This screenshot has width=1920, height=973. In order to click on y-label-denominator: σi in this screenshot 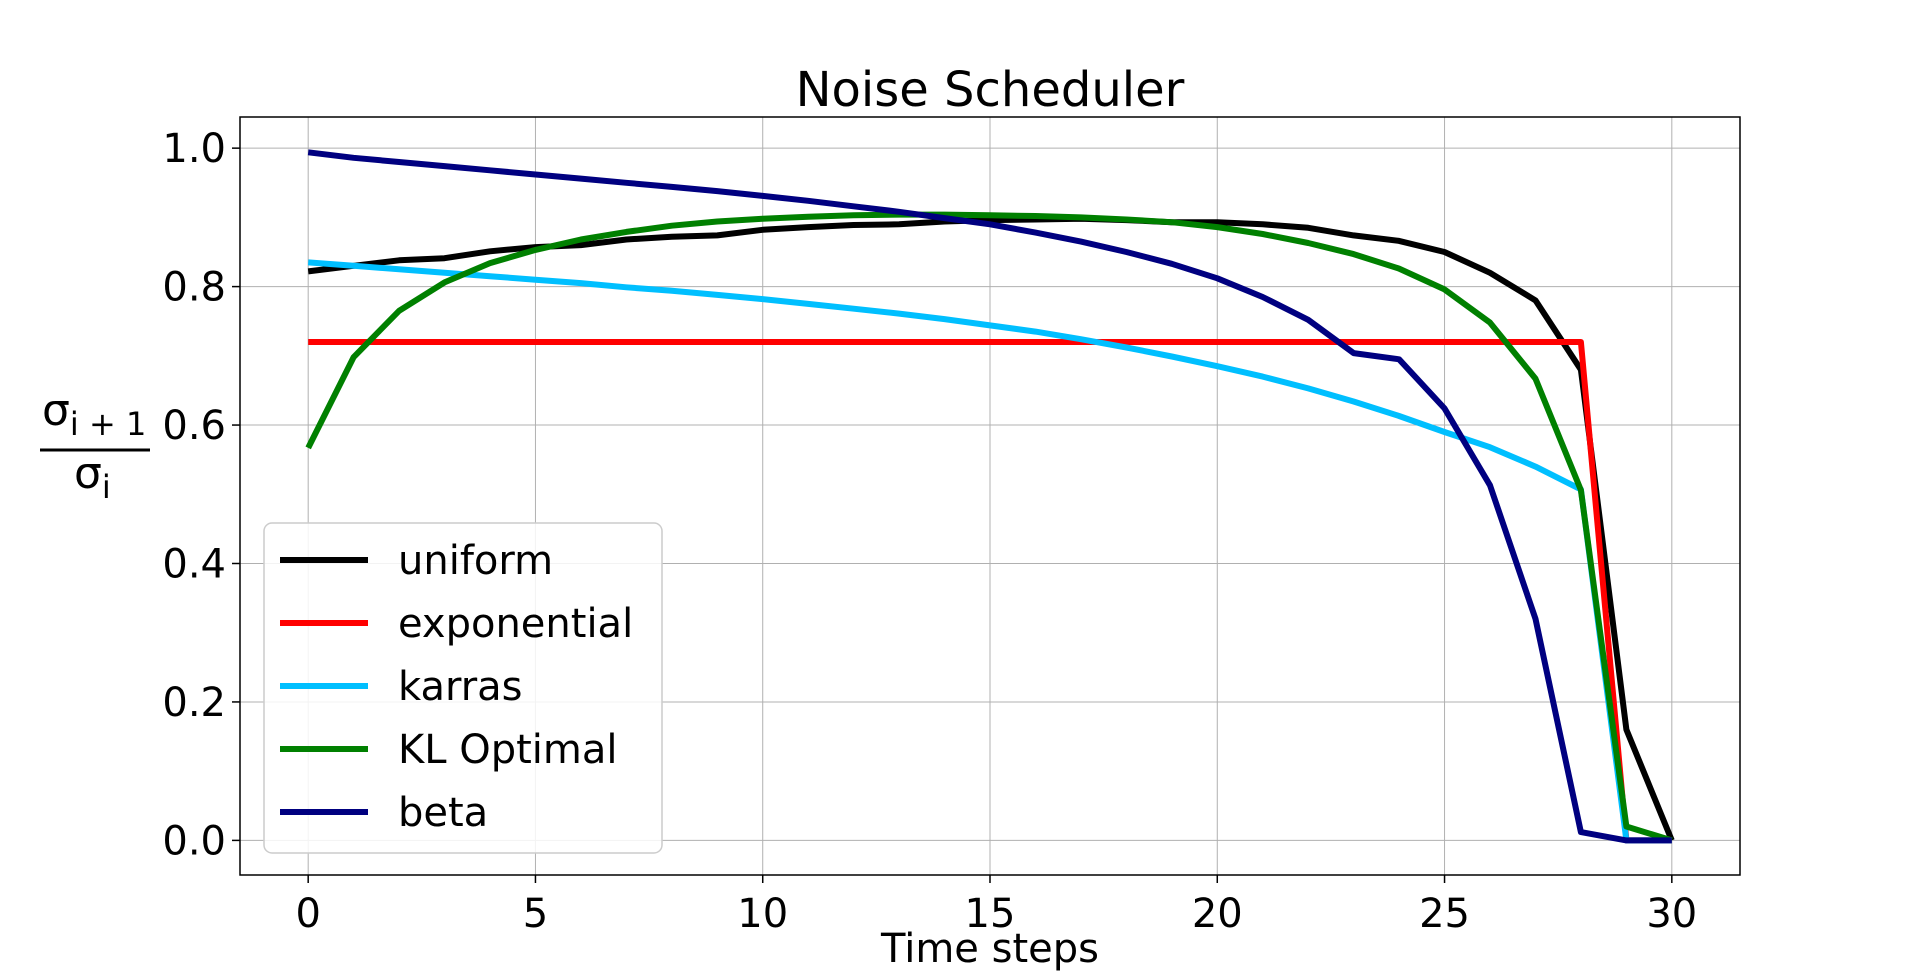, I will do `click(92, 477)`.